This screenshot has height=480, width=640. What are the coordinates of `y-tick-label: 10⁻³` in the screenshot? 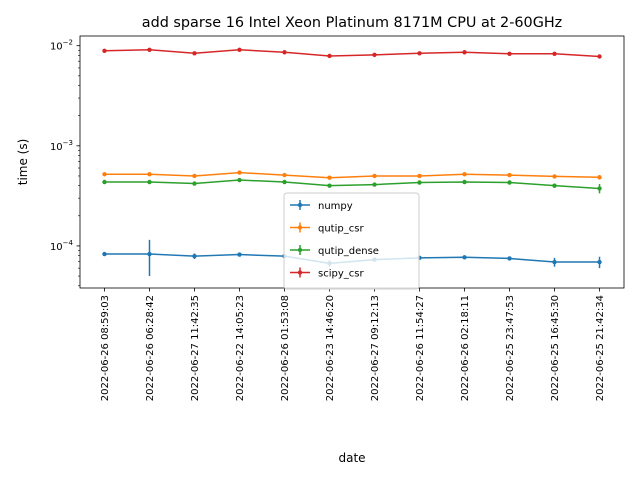 It's located at (61, 146).